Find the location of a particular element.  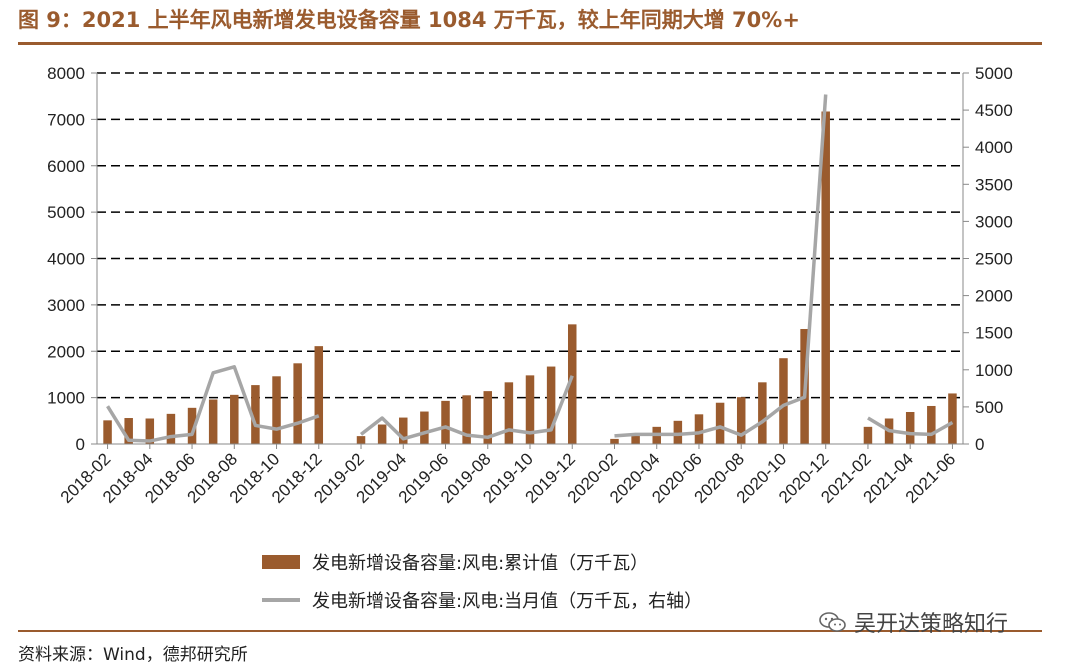

left-tick-label: 7000 is located at coordinates (66, 119).